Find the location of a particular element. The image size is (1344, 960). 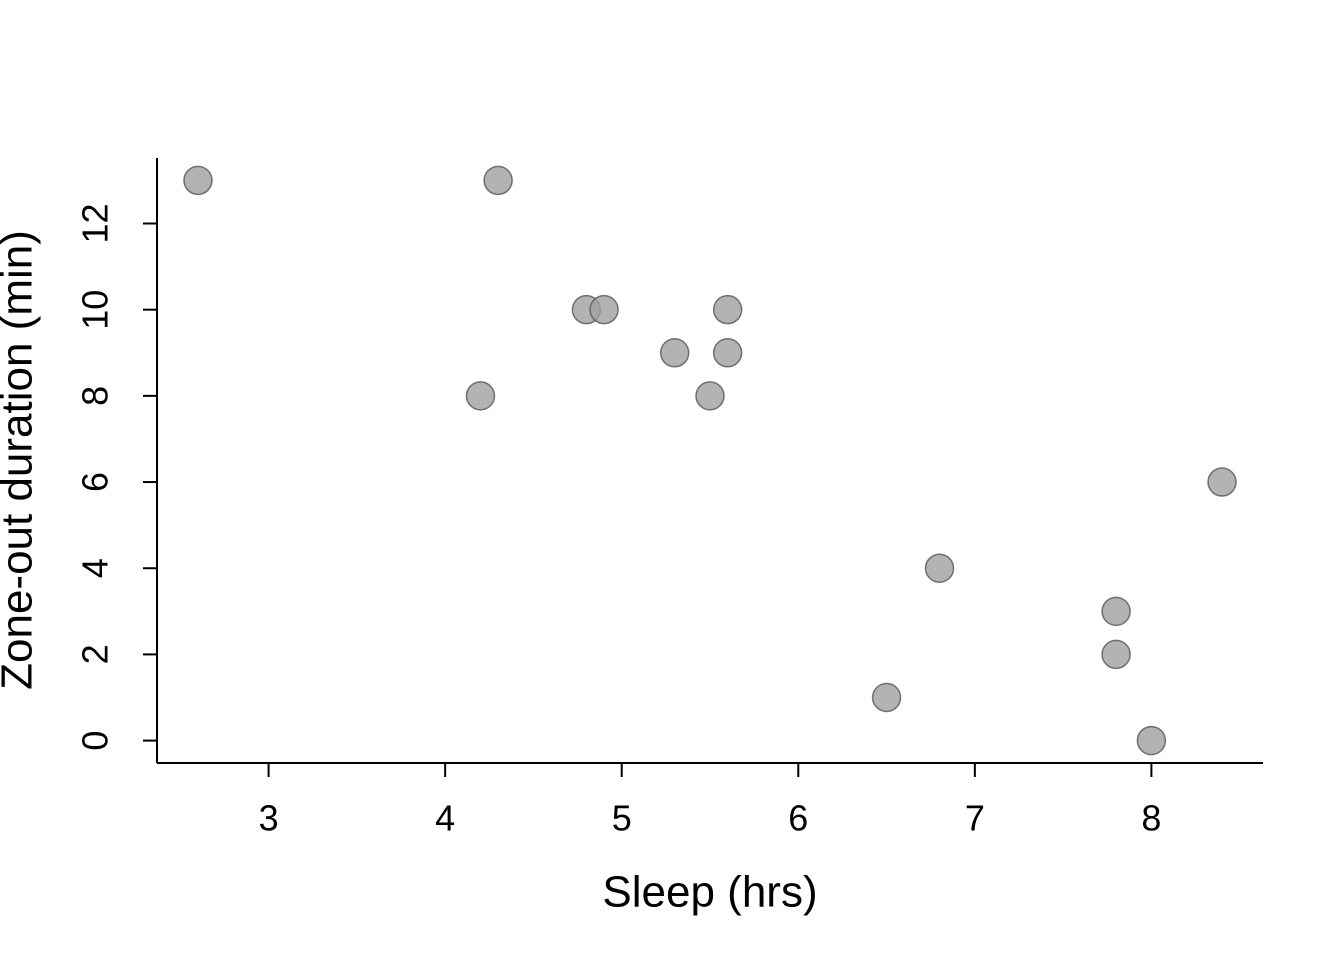

y-tick-label: 8 is located at coordinates (95, 396).